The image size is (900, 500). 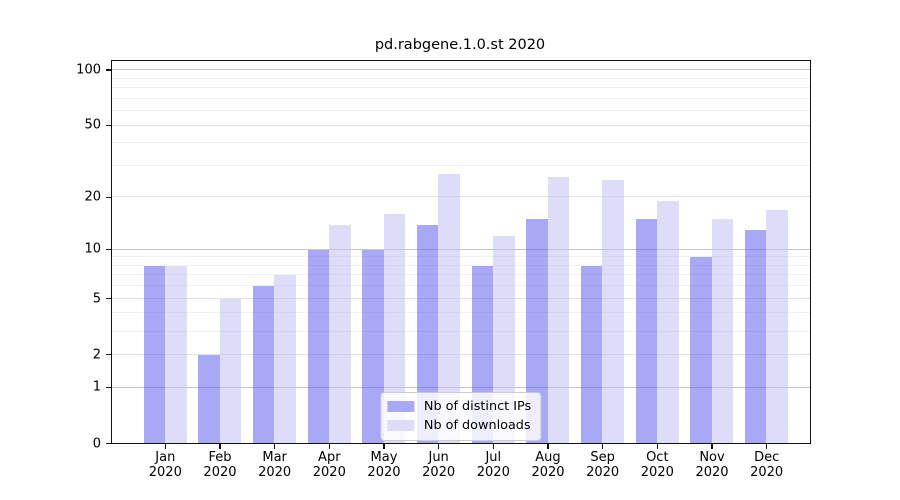 I want to click on bar-downloads-nov, so click(x=722, y=331).